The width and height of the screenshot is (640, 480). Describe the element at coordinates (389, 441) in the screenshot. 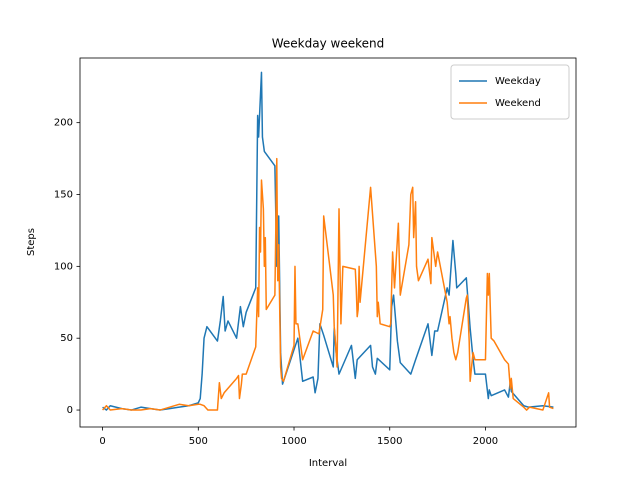

I see `x-tick-label: 1500` at that location.